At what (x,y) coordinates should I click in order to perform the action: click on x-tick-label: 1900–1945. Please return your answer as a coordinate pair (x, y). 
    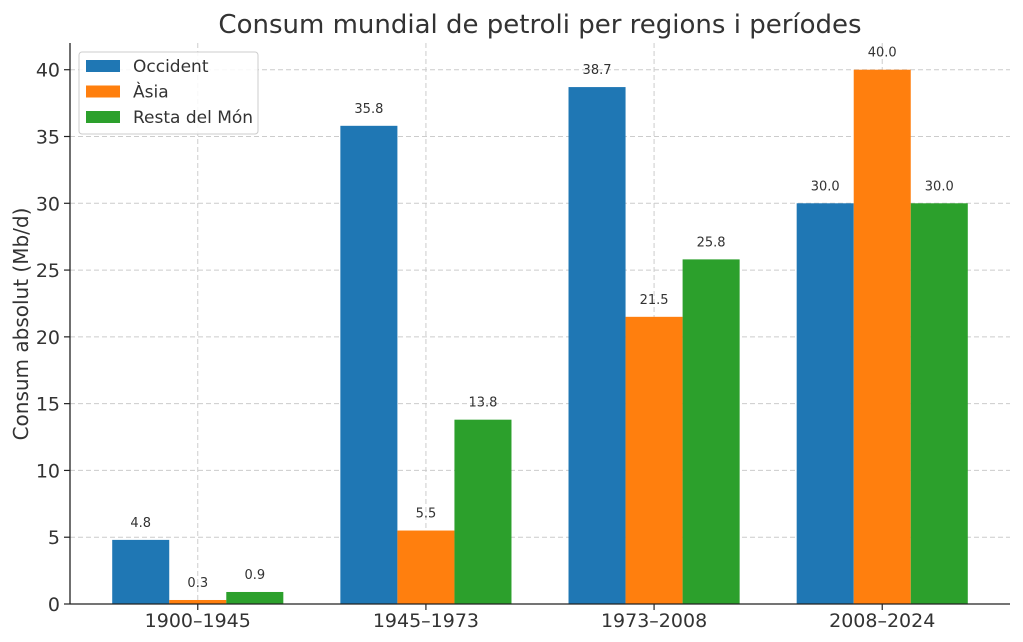
    Looking at the image, I should click on (198, 621).